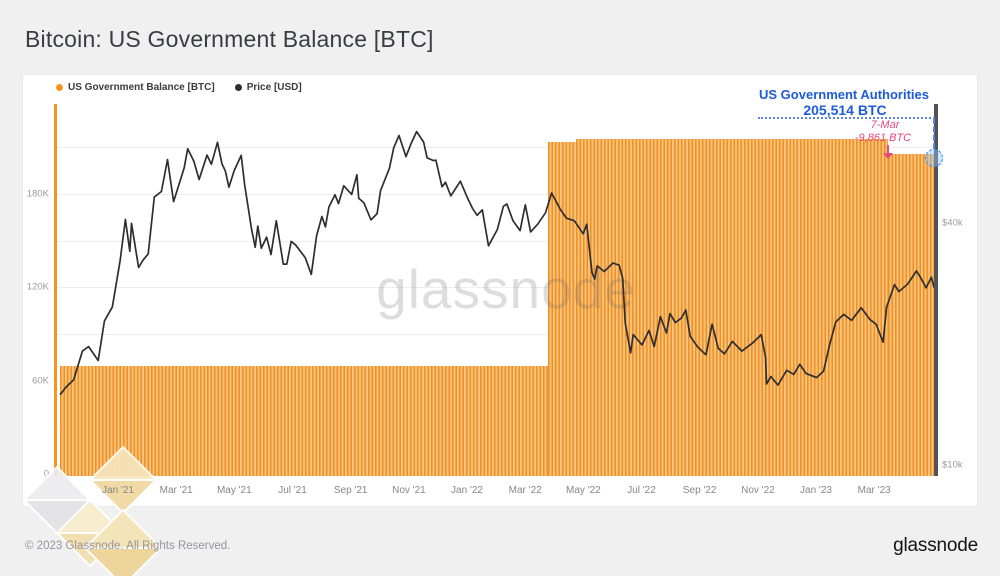 The width and height of the screenshot is (1000, 576). What do you see at coordinates (758, 490) in the screenshot?
I see `x-axis-tick-label: Nov '22` at bounding box center [758, 490].